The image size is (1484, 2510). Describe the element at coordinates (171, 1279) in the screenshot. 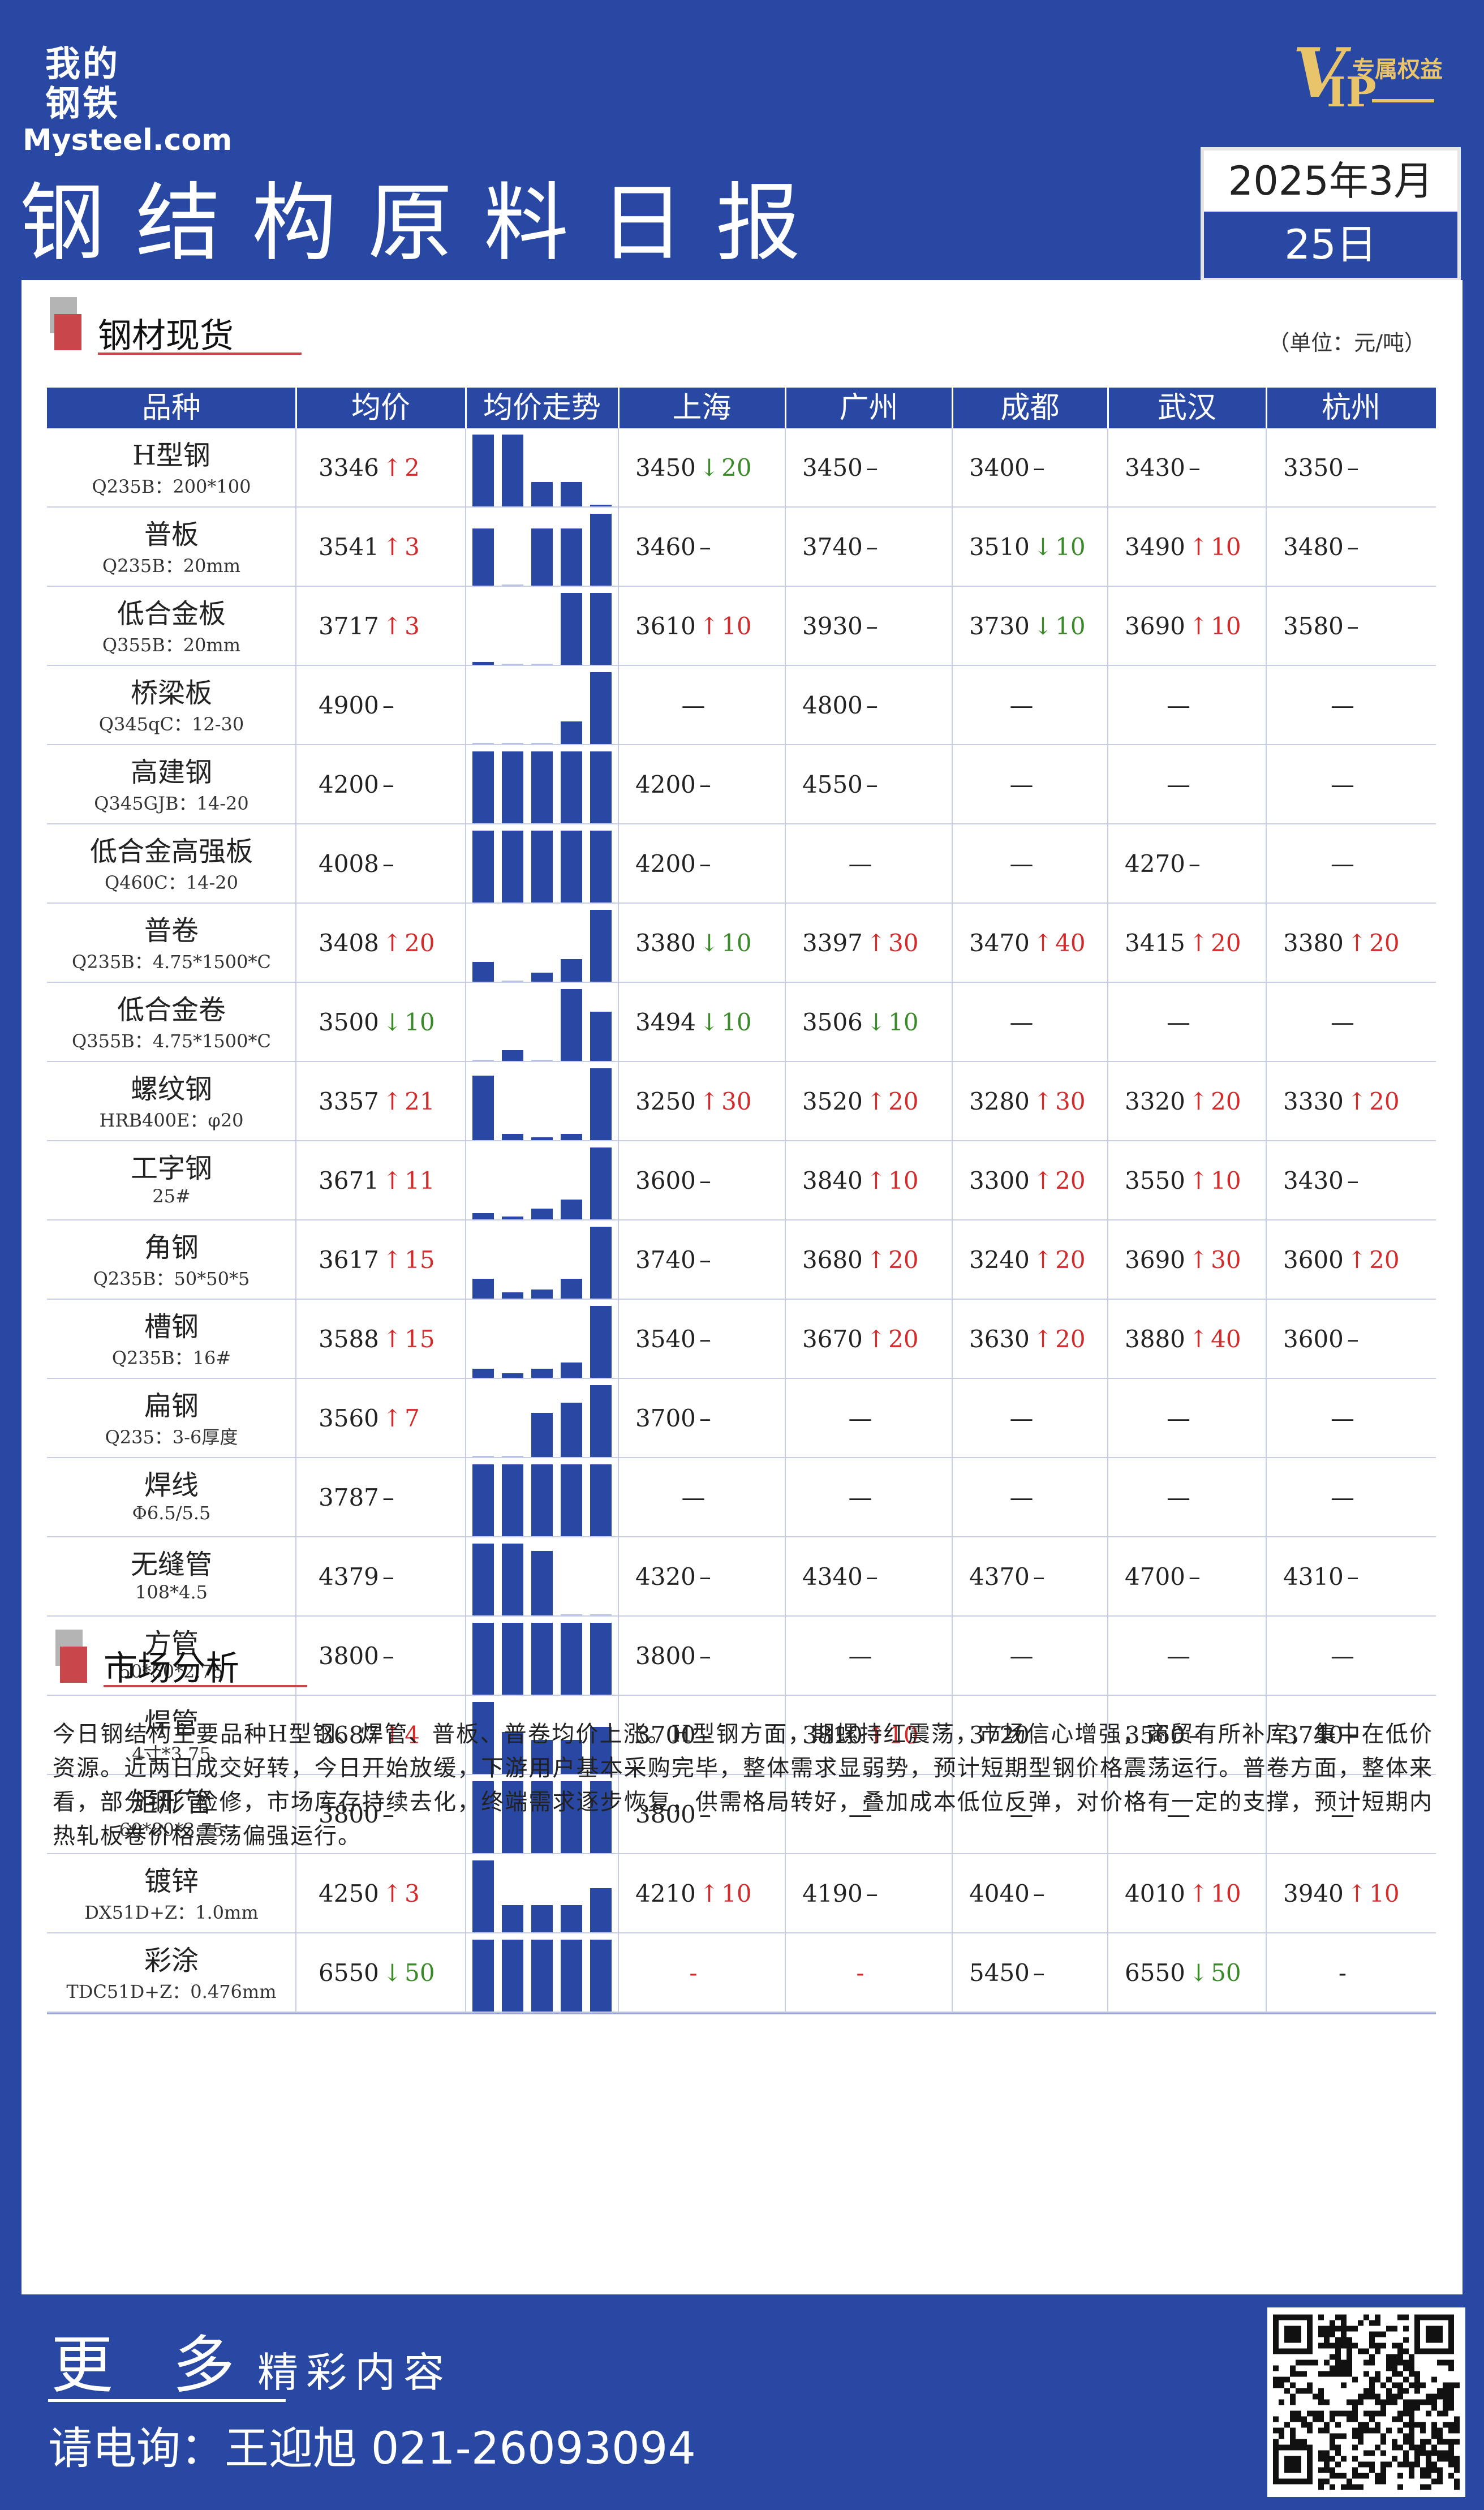

I see `product-spec: Q235B：50*50*5` at that location.